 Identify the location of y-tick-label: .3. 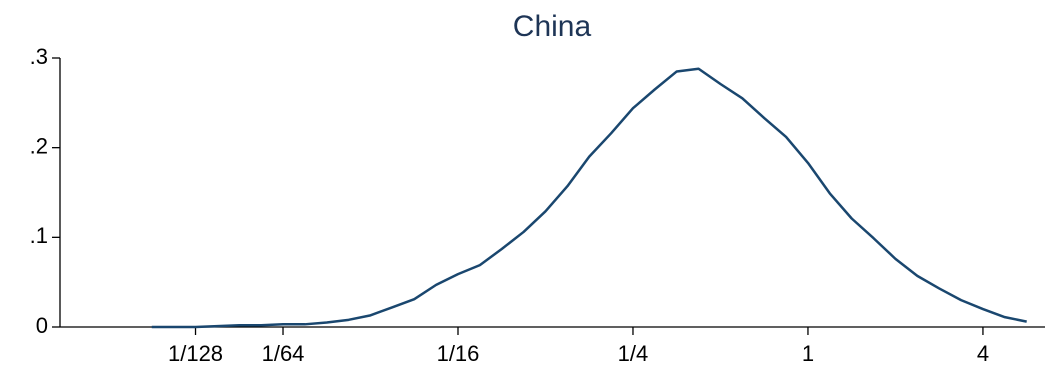
(39, 56).